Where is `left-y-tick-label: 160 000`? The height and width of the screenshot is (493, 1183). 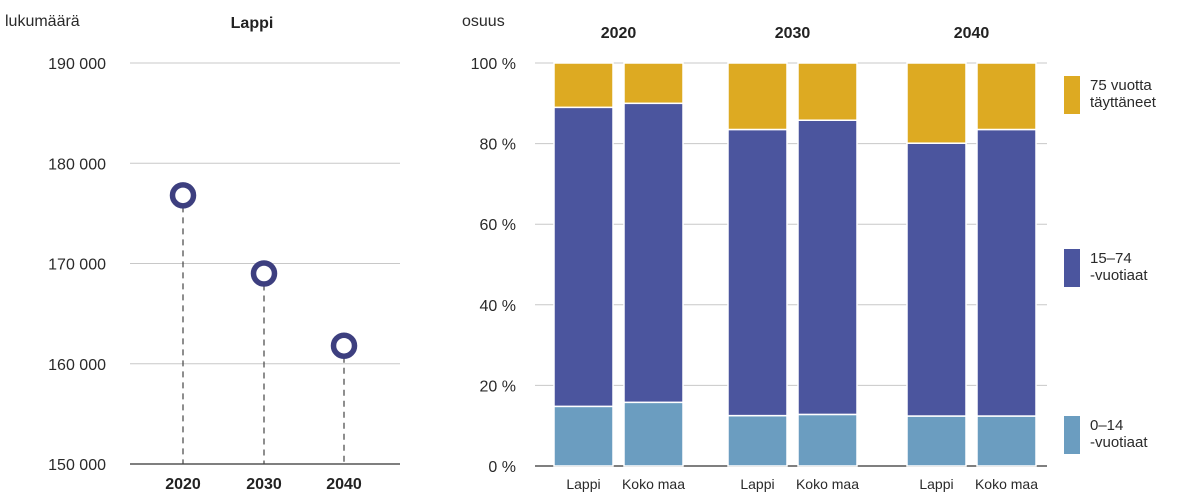
left-y-tick-label: 160 000 is located at coordinates (77, 365).